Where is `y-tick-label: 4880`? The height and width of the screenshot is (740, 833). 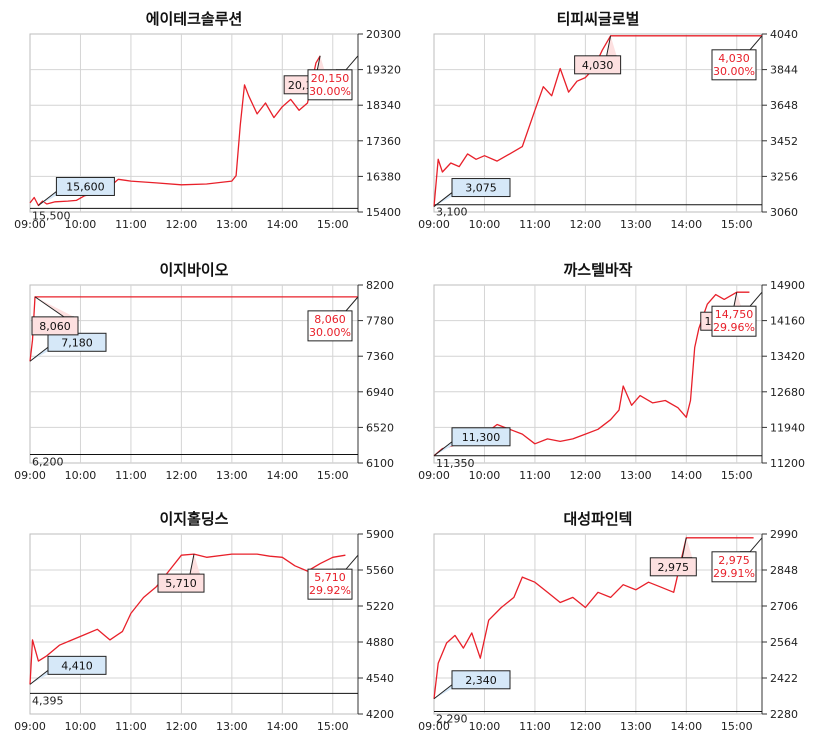
y-tick-label: 4880 is located at coordinates (380, 642).